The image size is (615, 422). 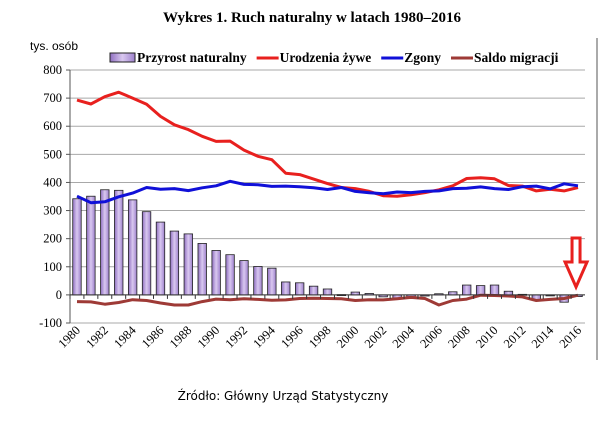 What do you see at coordinates (52, 239) in the screenshot?
I see `y-tick-label: 200` at bounding box center [52, 239].